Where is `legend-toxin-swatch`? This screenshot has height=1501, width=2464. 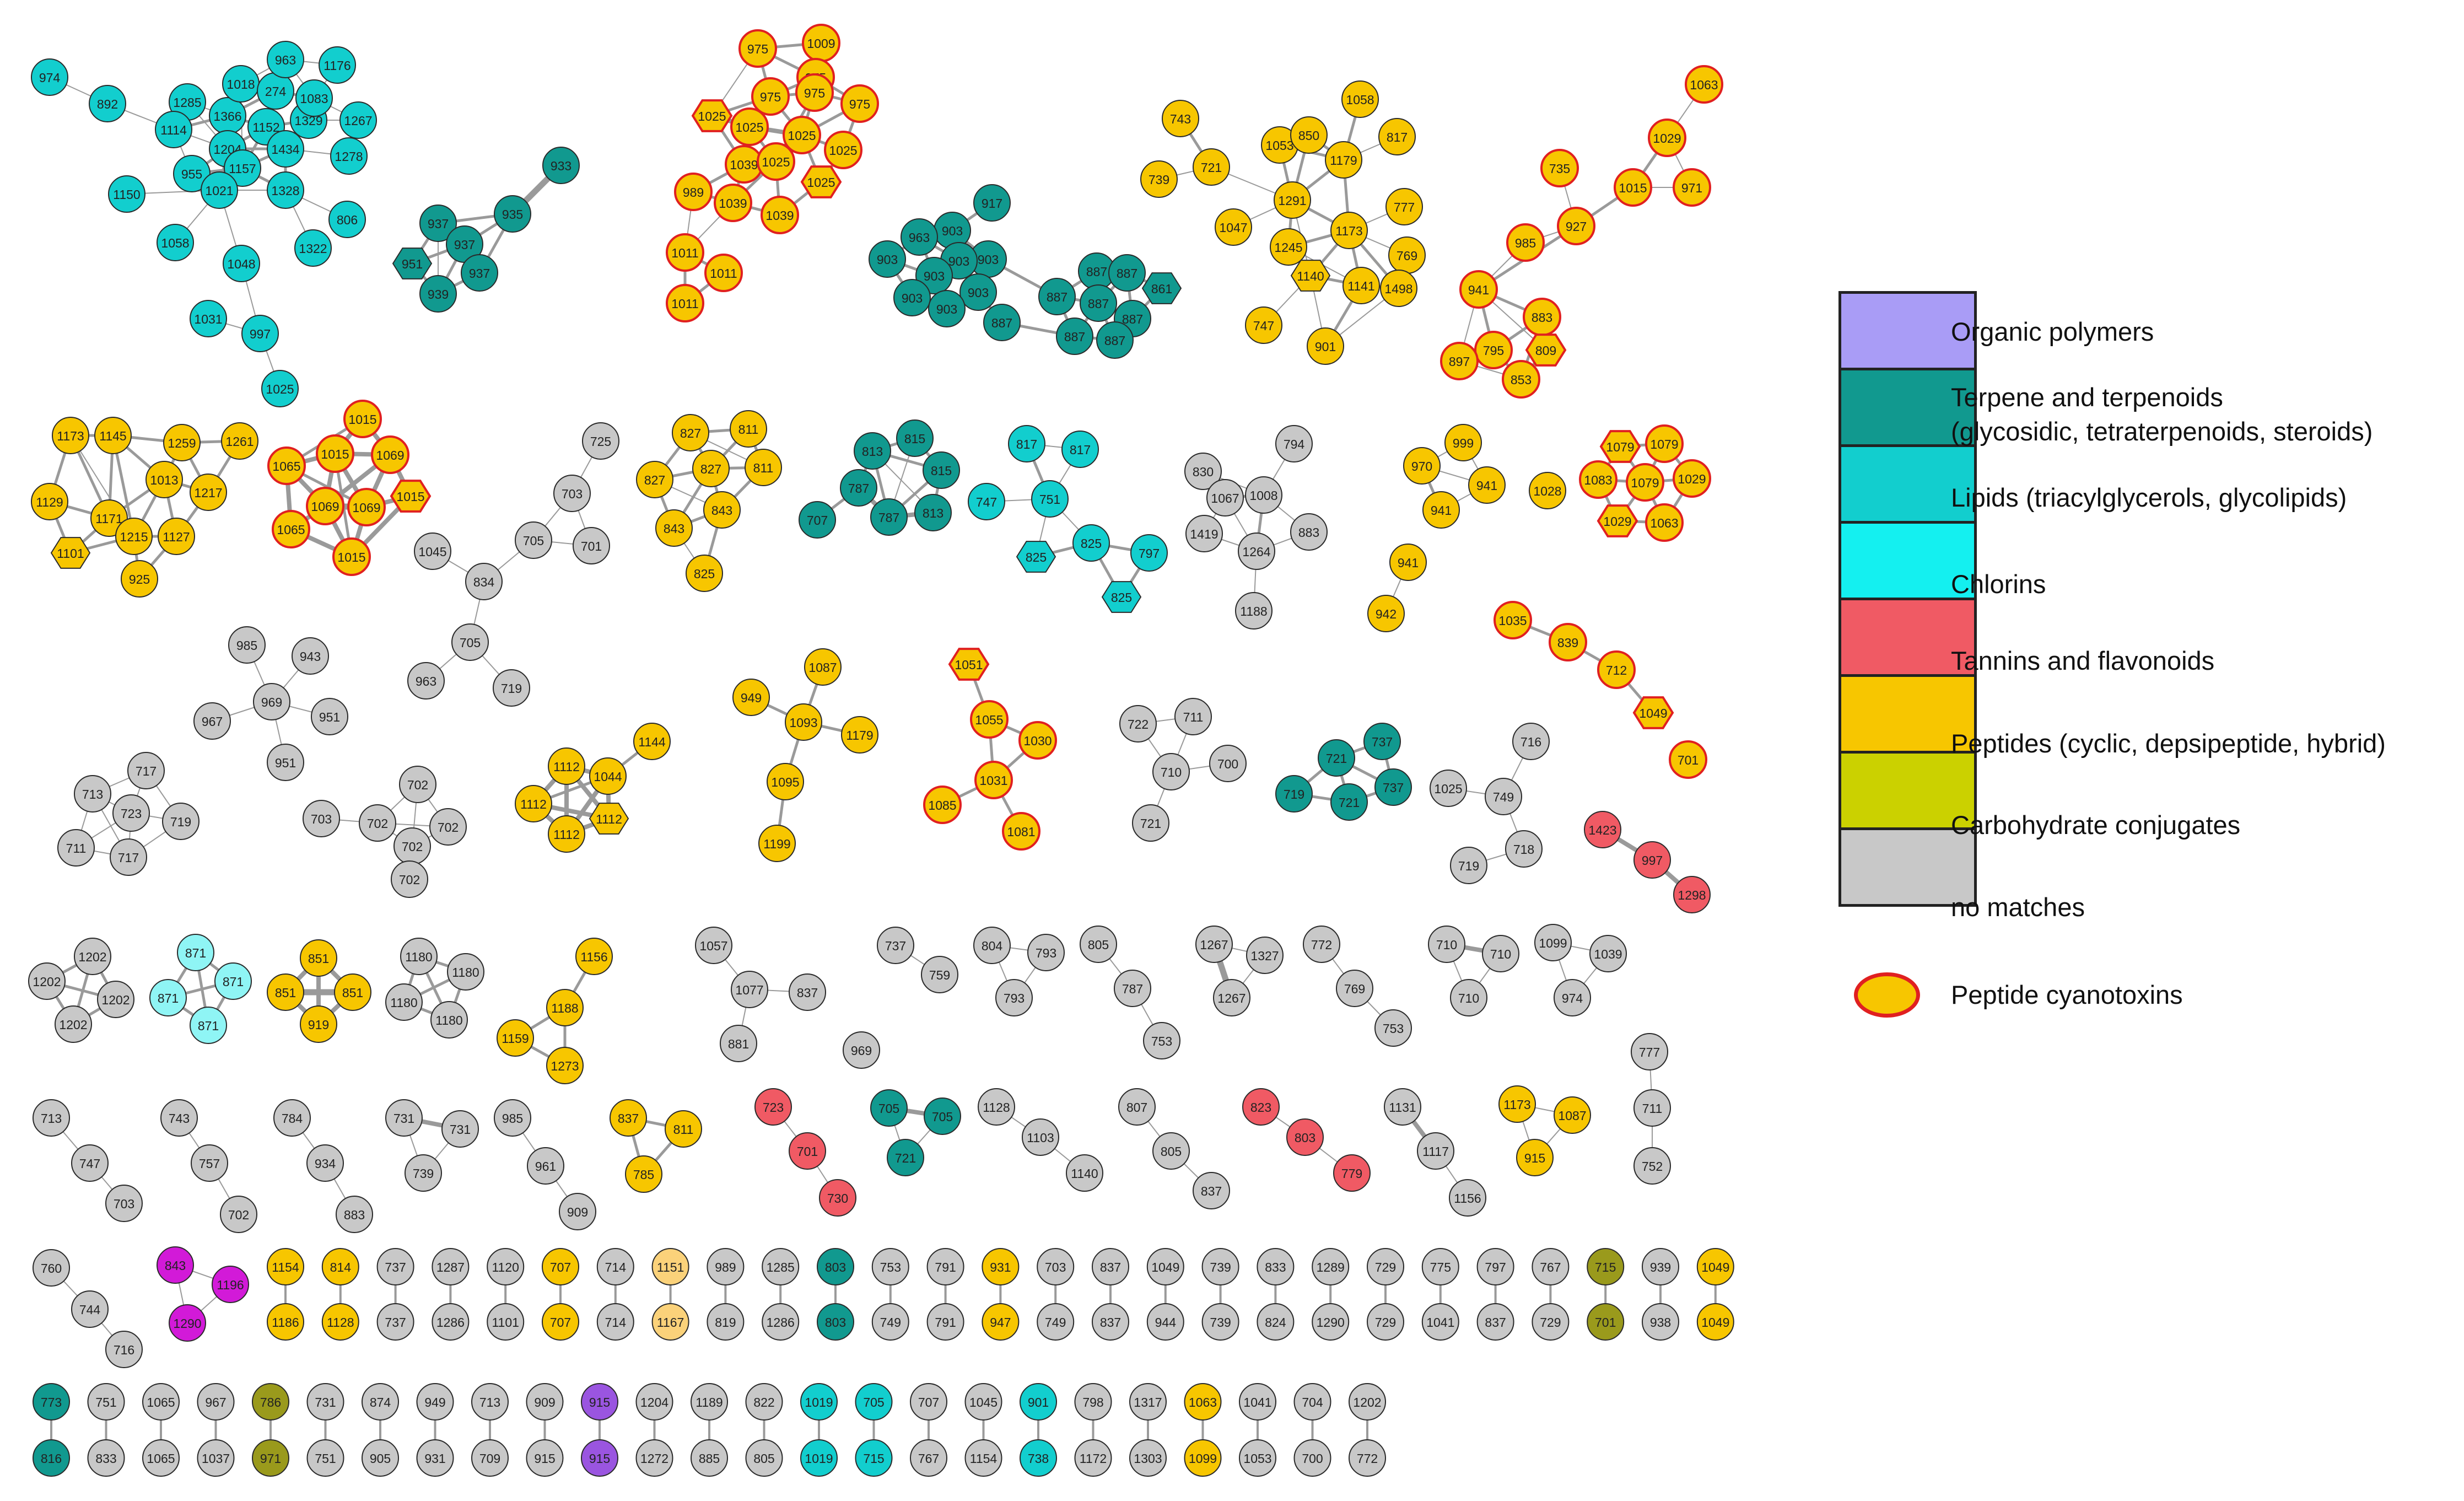 legend-toxin-swatch is located at coordinates (1887, 995).